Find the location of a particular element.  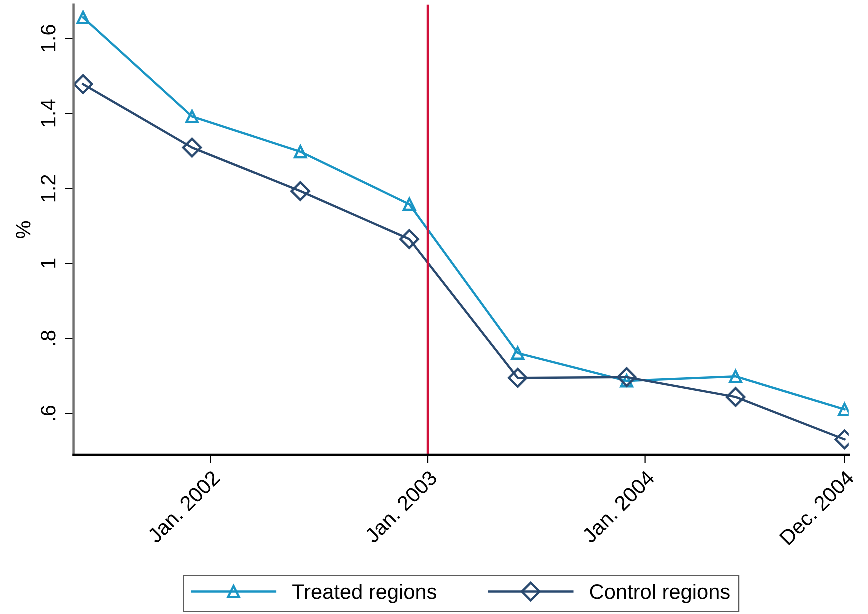

y-tick-label: 1.4 is located at coordinates (48, 113).